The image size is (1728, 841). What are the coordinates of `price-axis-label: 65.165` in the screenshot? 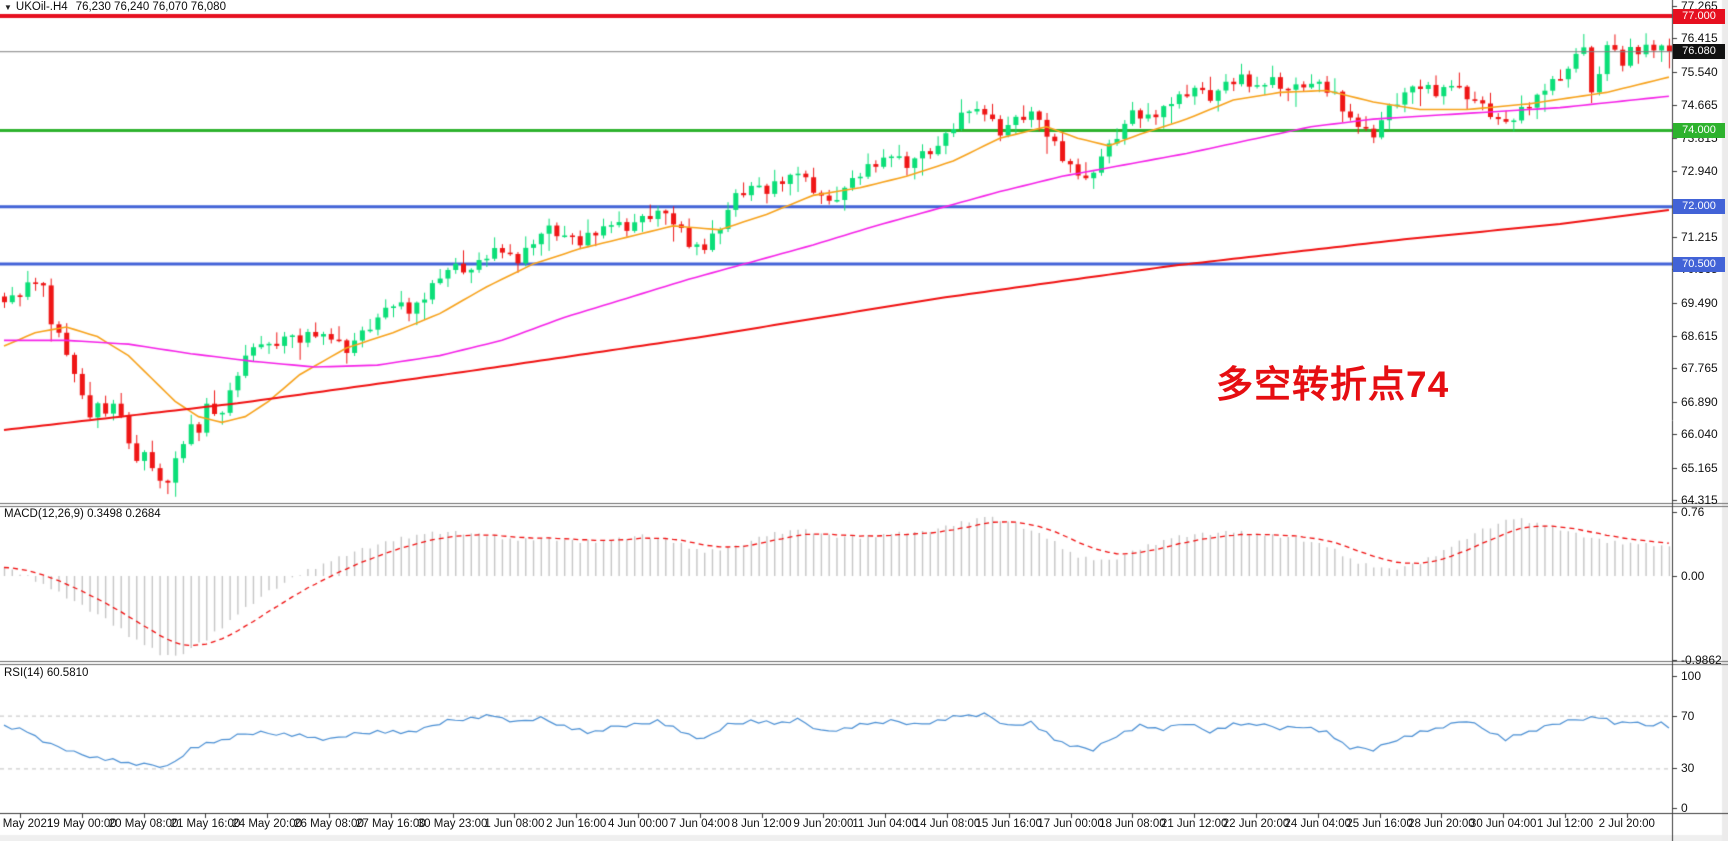 It's located at (1699, 467).